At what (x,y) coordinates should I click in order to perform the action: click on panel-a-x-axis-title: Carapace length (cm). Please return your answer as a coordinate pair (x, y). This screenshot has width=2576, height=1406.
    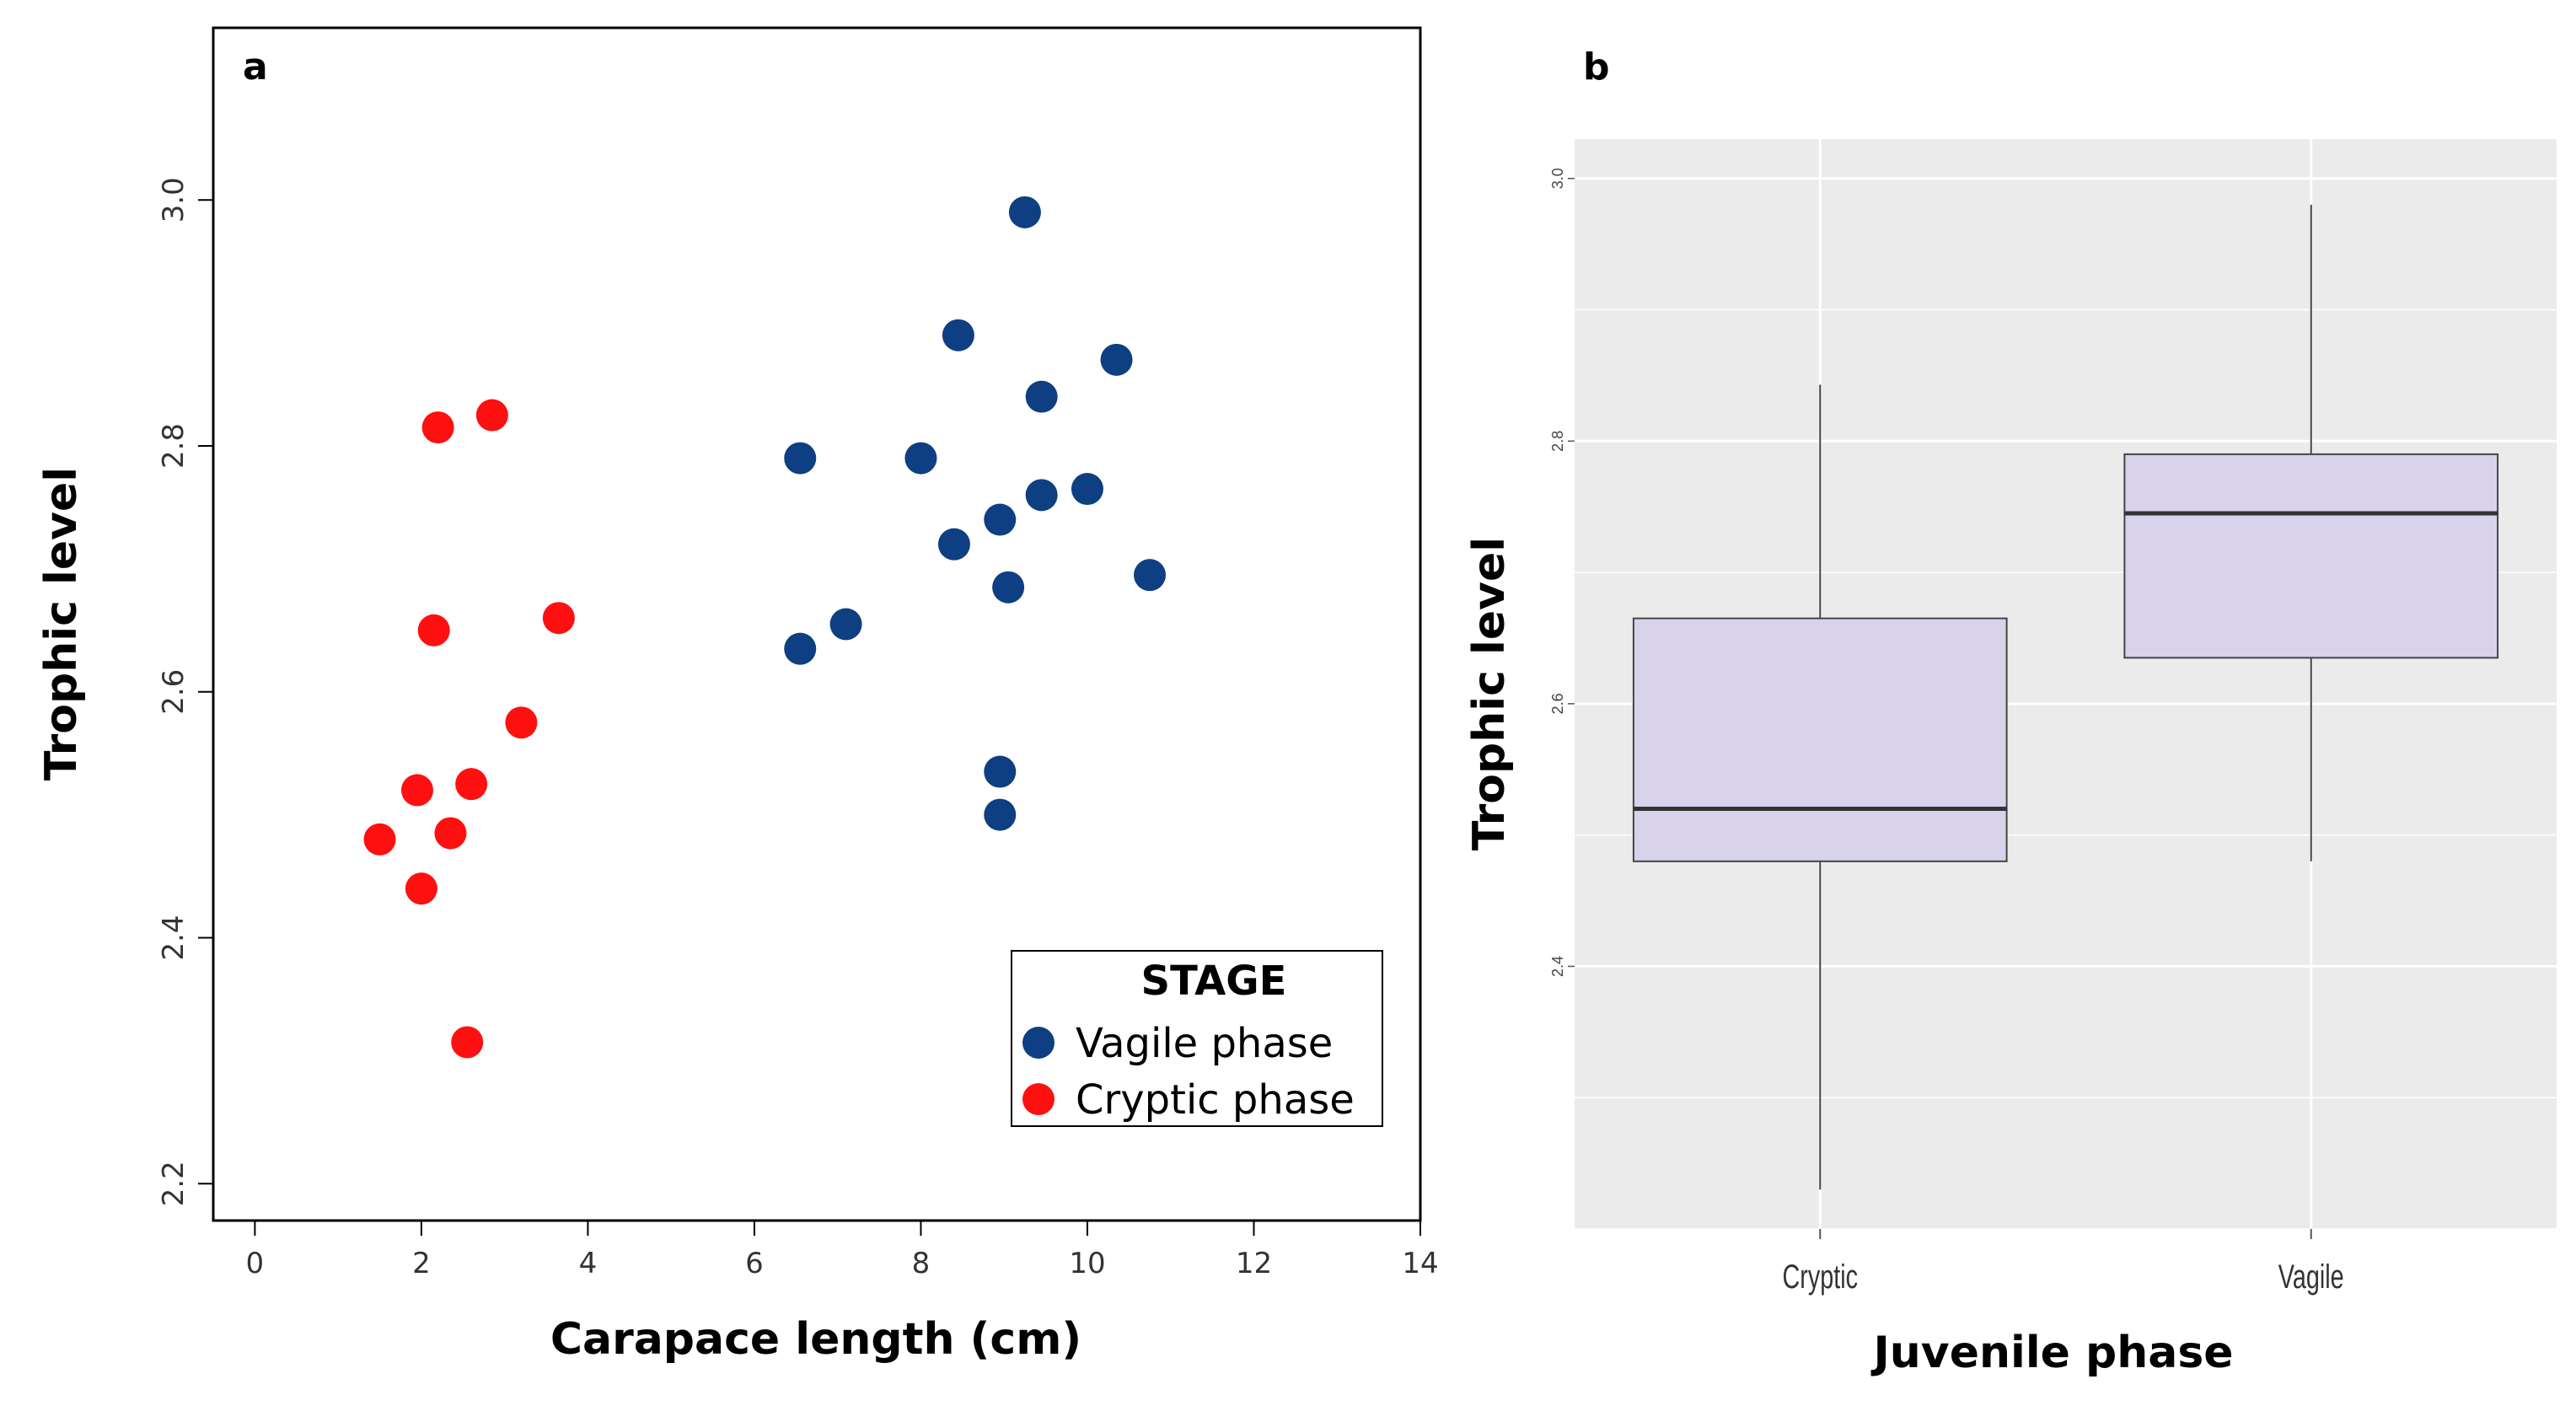
    Looking at the image, I should click on (815, 1339).